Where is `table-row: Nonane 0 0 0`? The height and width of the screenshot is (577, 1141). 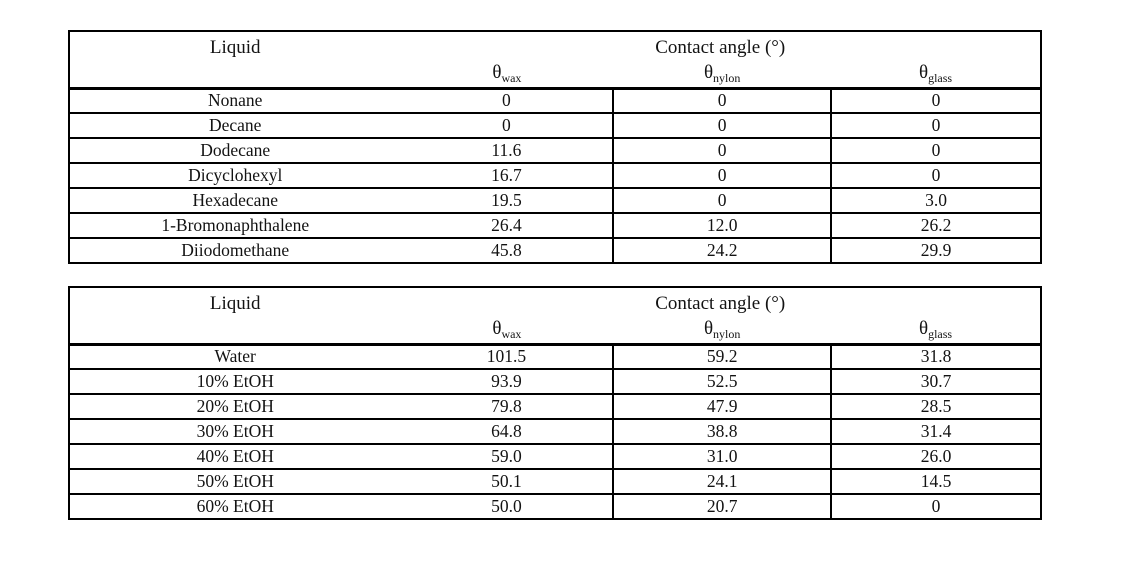 table-row: Nonane 0 0 0 is located at coordinates (555, 101).